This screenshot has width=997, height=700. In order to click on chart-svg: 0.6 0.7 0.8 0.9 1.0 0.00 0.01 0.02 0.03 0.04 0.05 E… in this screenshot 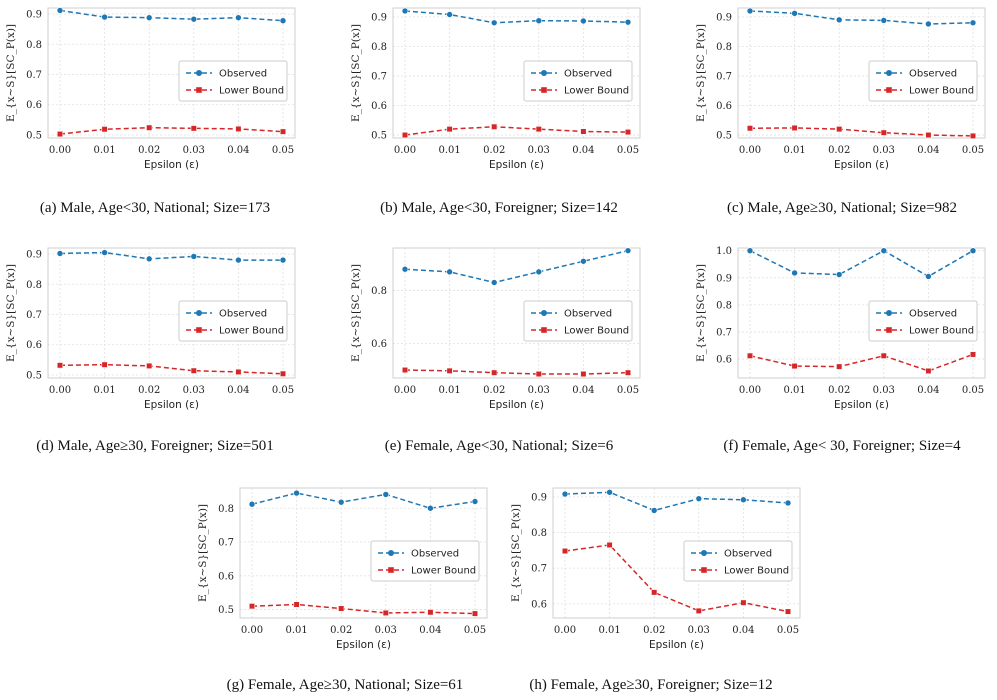, I will do `click(840, 328)`.